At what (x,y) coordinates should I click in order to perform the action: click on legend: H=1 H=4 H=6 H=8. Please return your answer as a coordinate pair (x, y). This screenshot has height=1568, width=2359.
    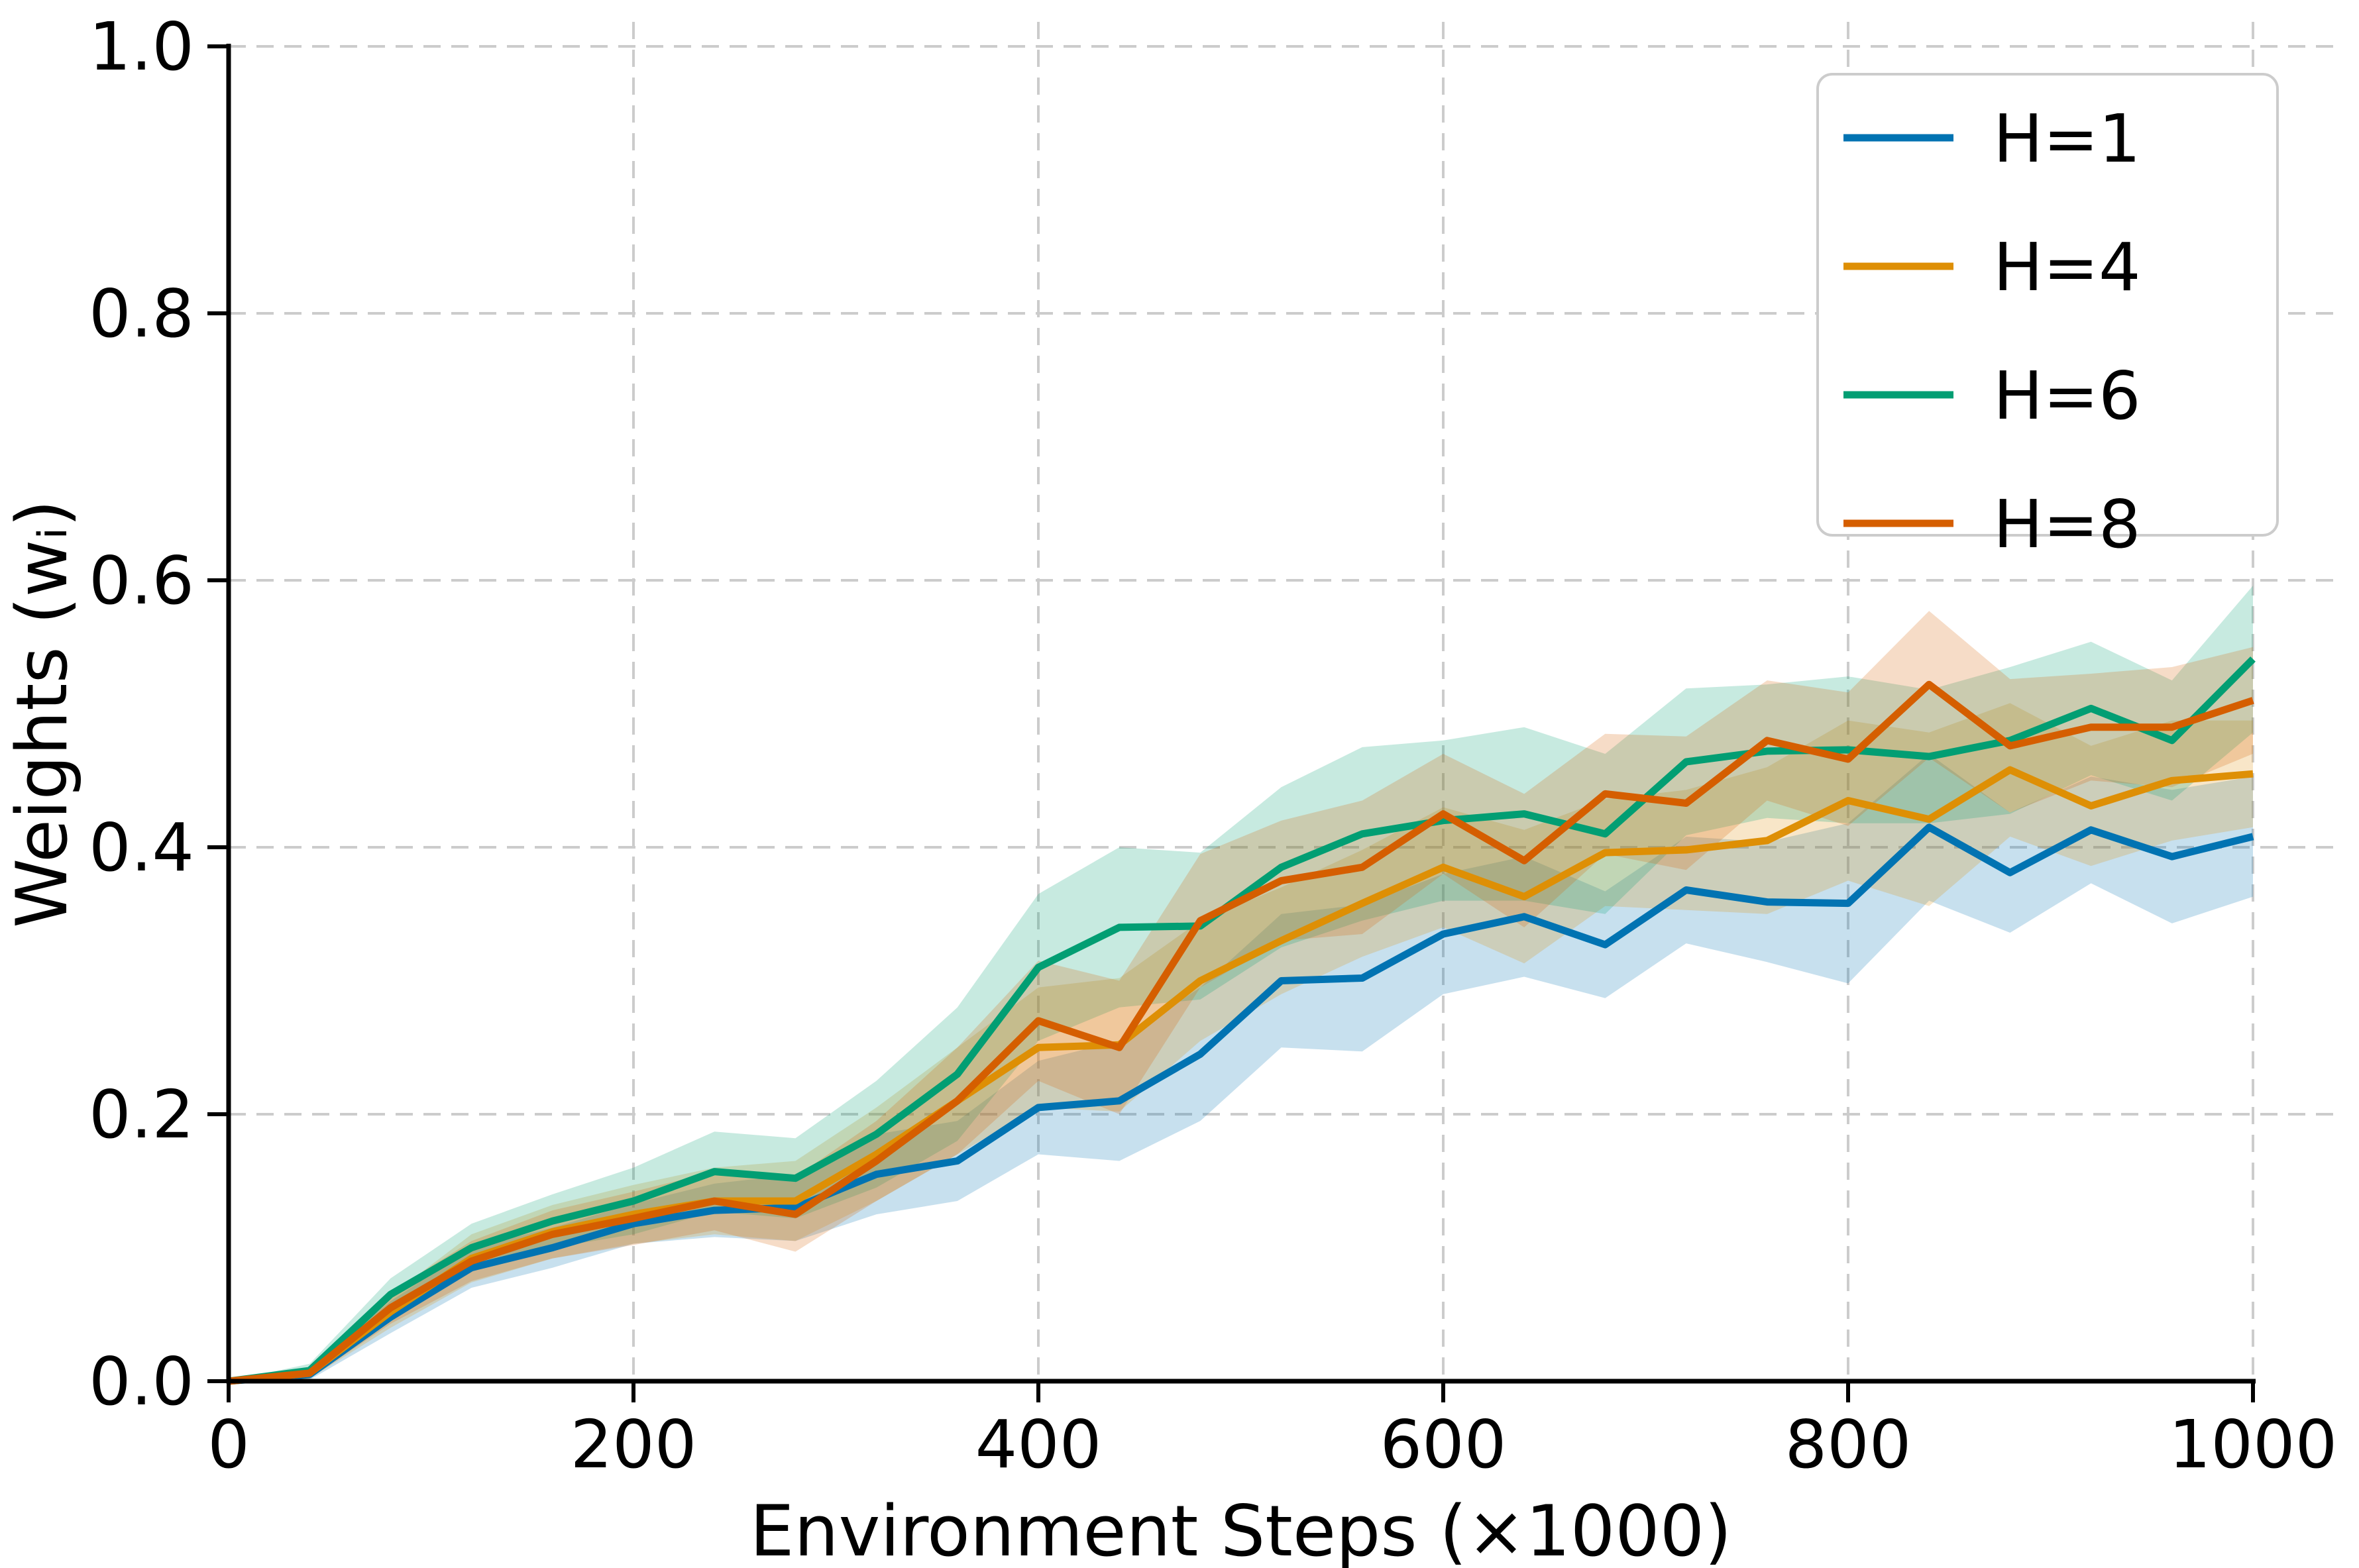
    Looking at the image, I should click on (2047, 318).